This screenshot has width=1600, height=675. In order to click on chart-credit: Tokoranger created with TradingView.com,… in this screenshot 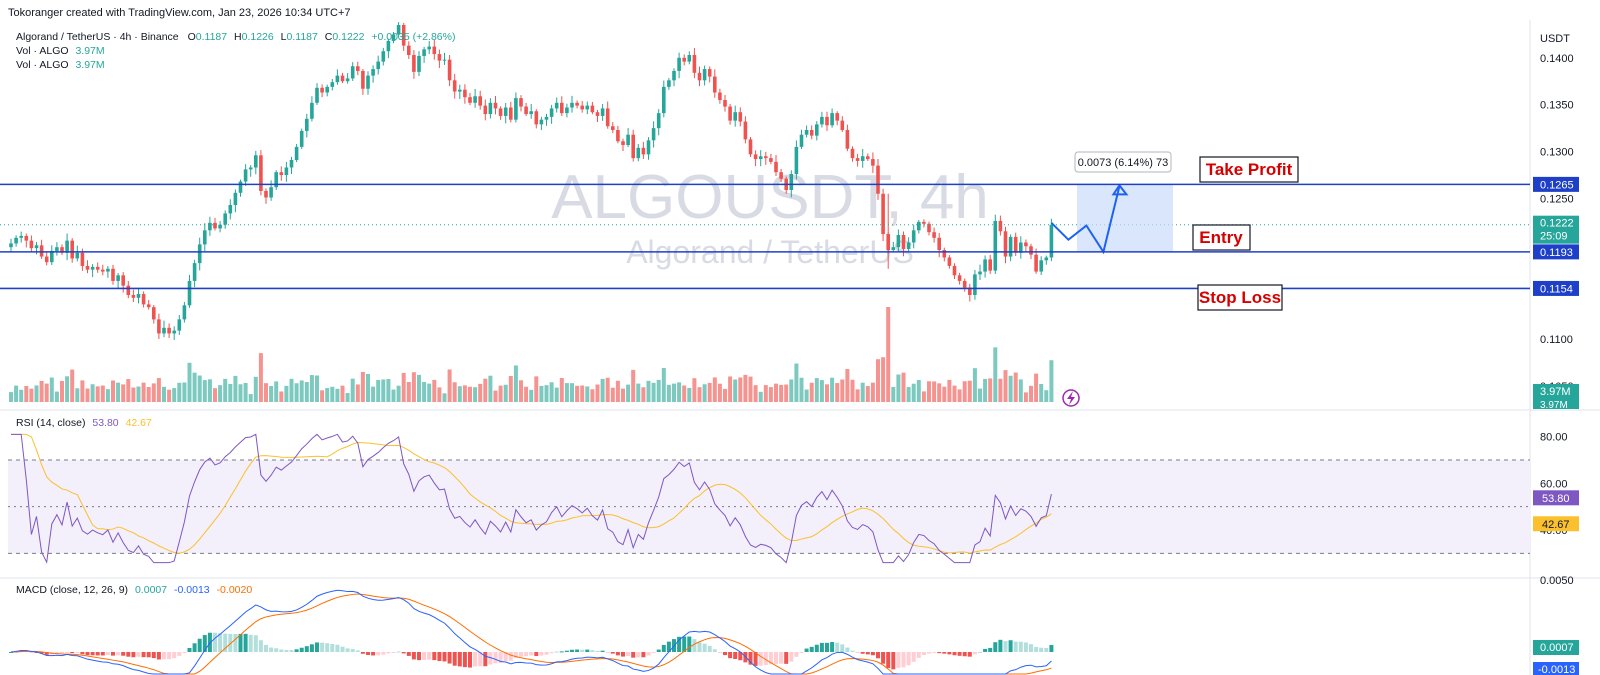, I will do `click(179, 13)`.